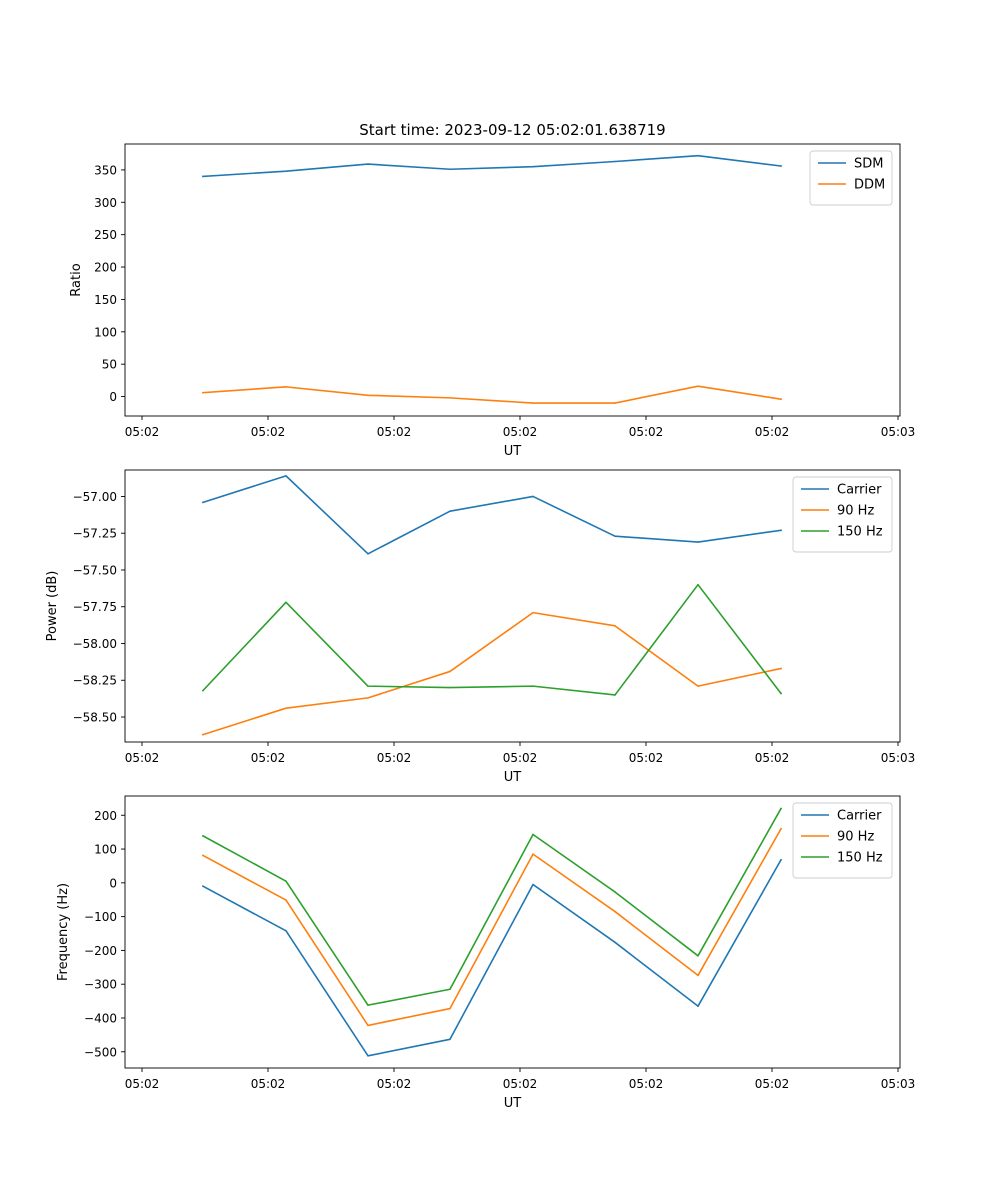 This screenshot has height=1200, width=1000. Describe the element at coordinates (859, 816) in the screenshot. I see `legend-label-carrier: Carrier` at that location.